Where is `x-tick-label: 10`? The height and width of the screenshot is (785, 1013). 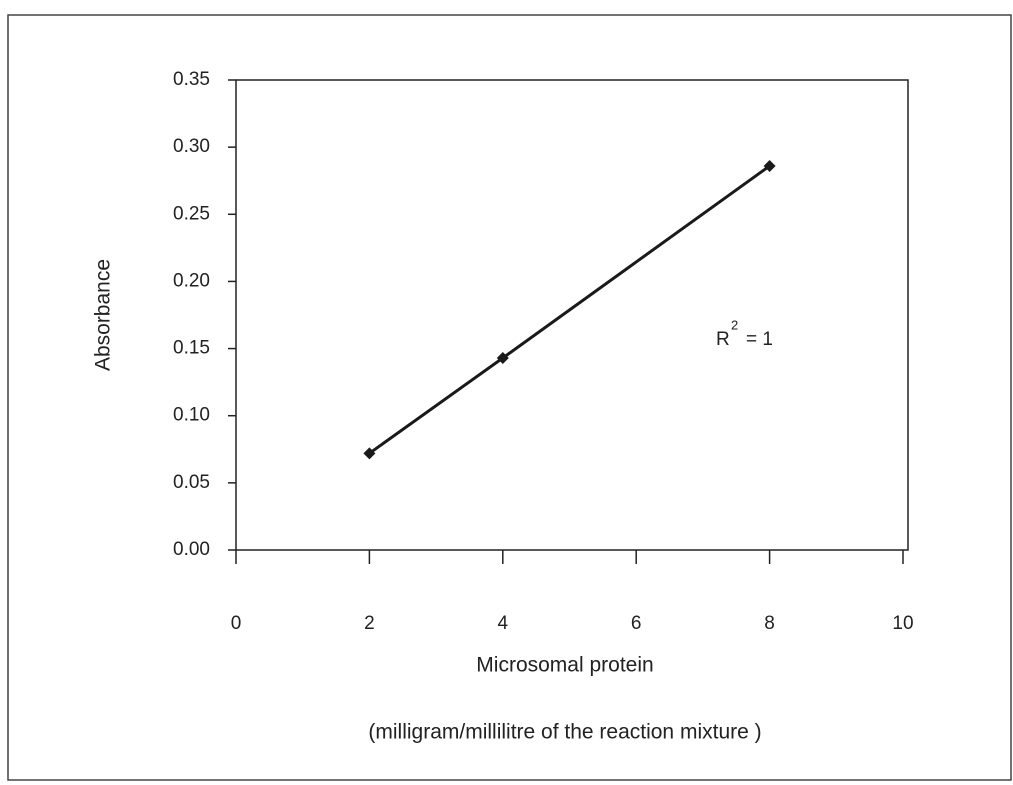
x-tick-label: 10 is located at coordinates (902, 623).